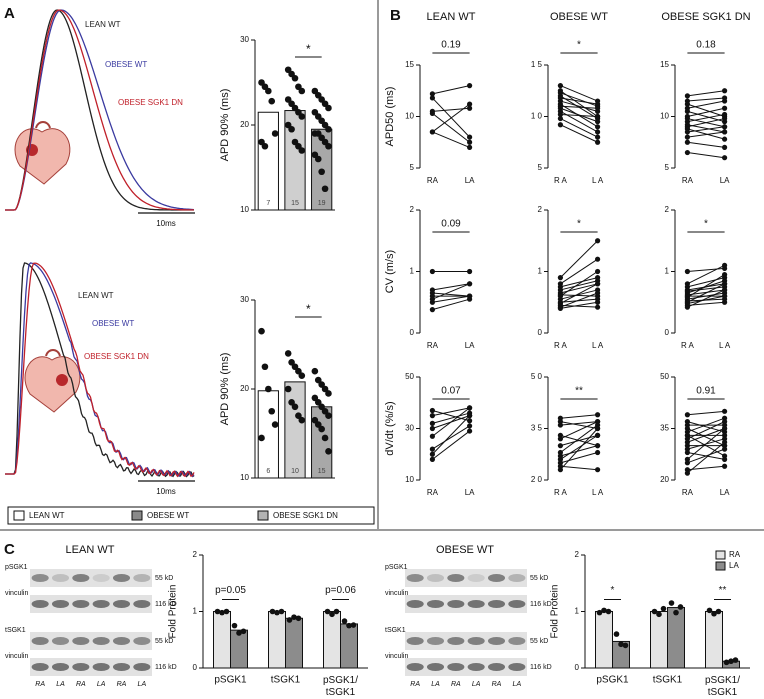 The image size is (764, 699). I want to click on y-tick-label: 1, so click(667, 271).